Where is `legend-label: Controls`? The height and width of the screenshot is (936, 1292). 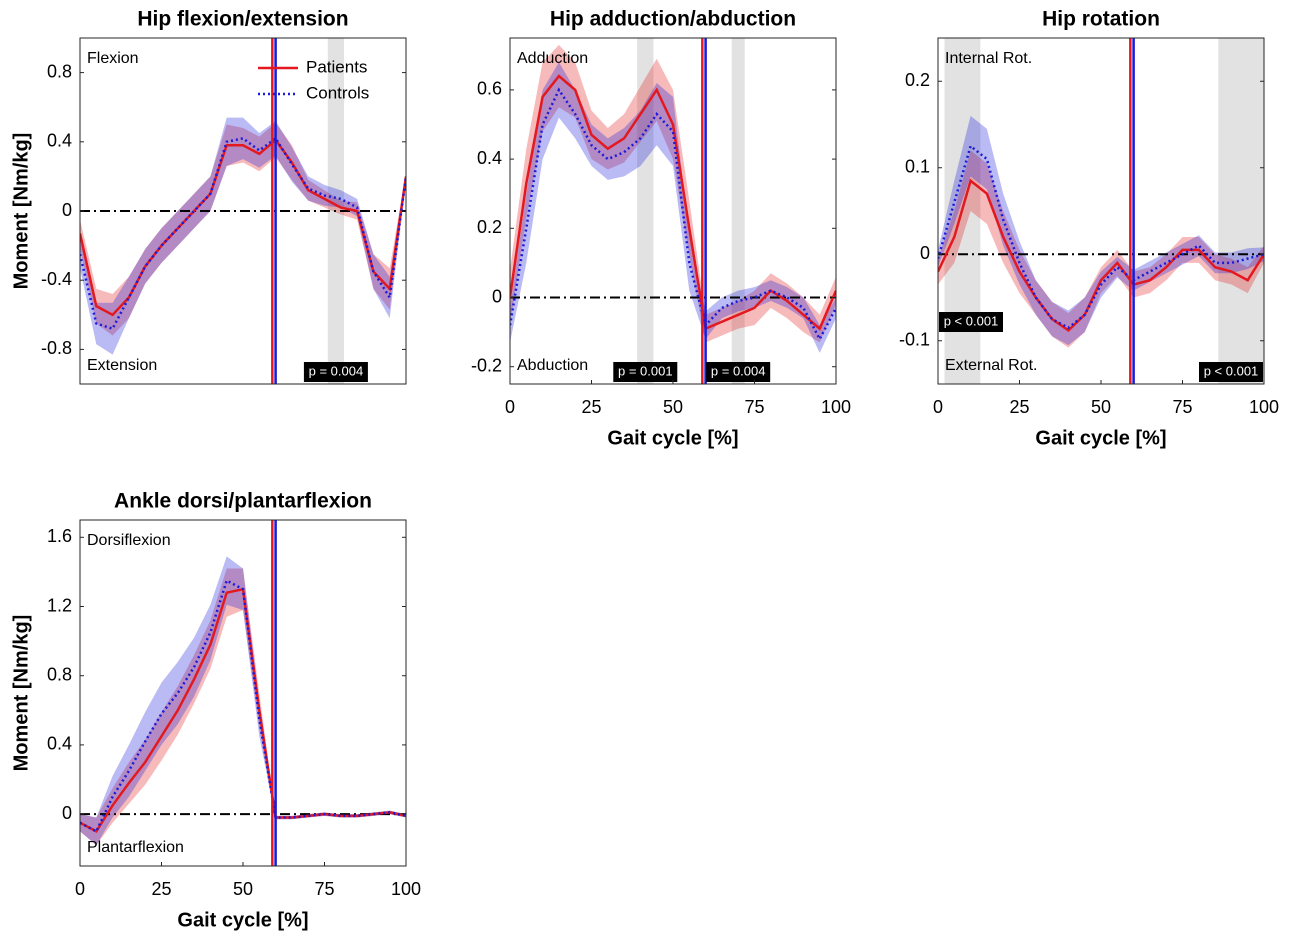 legend-label: Controls is located at coordinates (337, 92).